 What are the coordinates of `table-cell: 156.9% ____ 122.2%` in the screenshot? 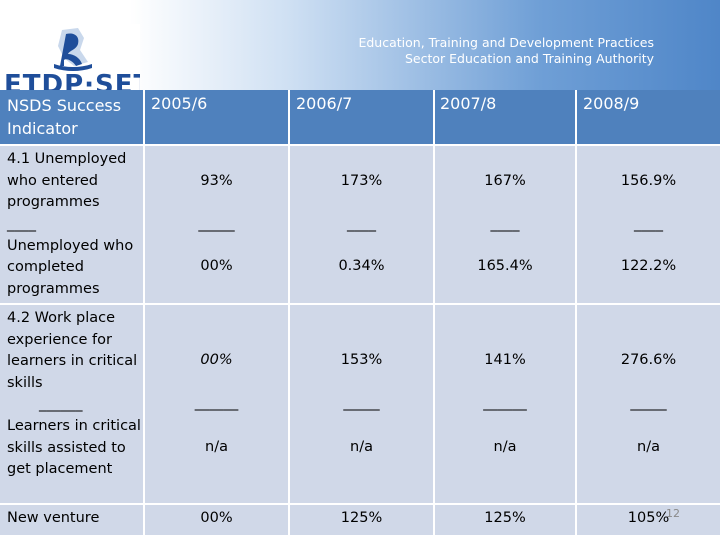 It's located at (648, 224).